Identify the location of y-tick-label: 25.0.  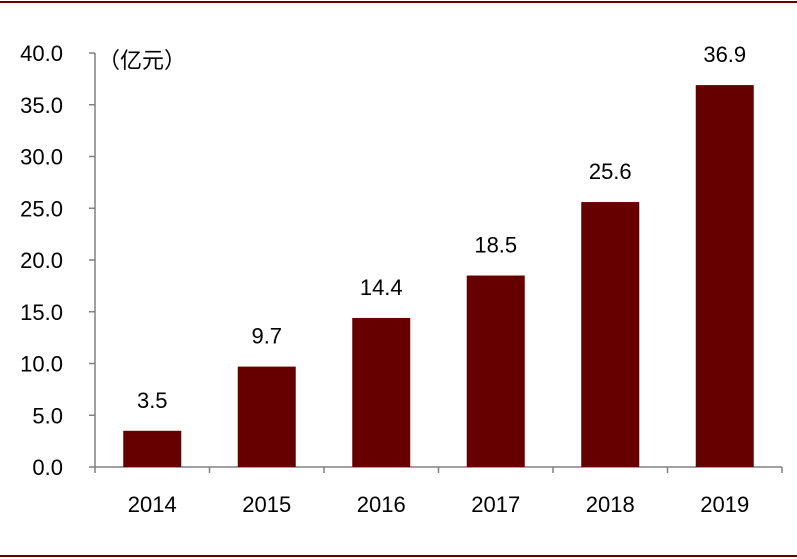
(41, 208).